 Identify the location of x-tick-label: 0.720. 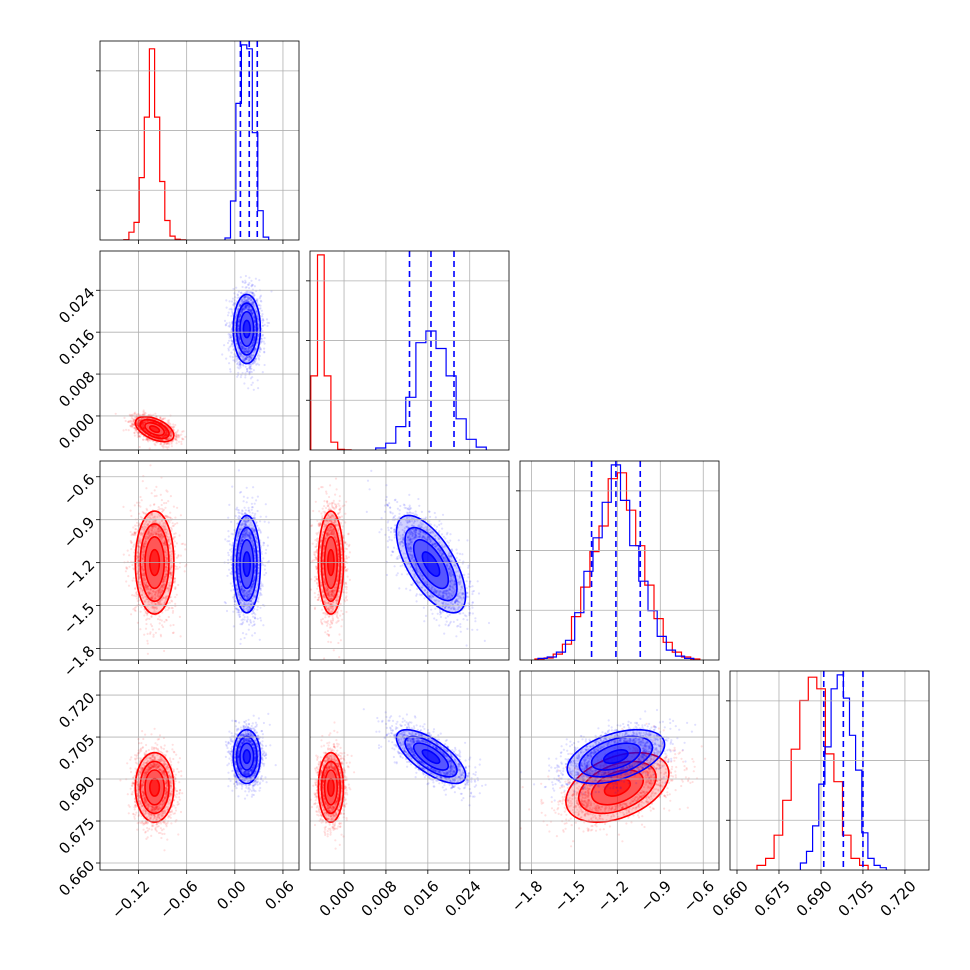
(898, 898).